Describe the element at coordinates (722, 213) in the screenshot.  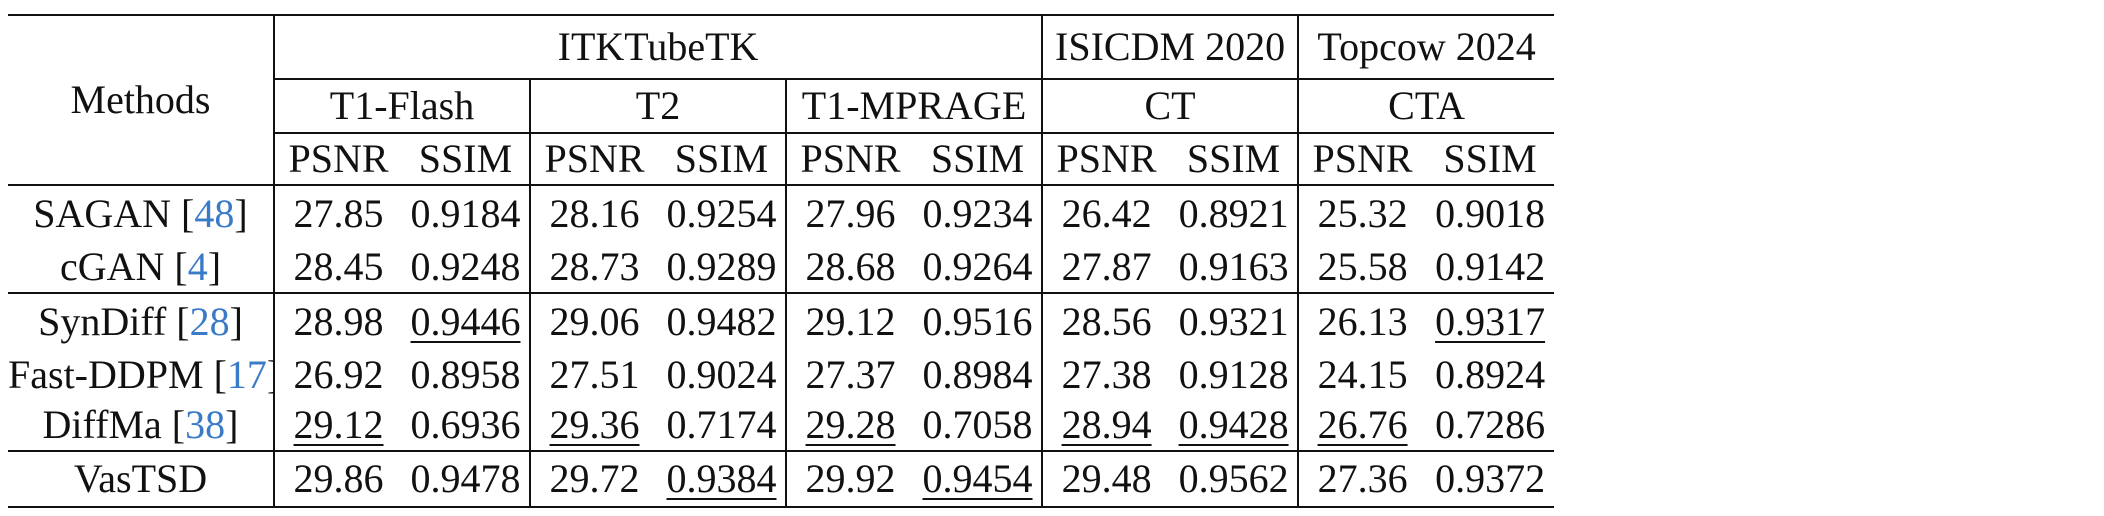
I see `value-cell: 0.9254` at that location.